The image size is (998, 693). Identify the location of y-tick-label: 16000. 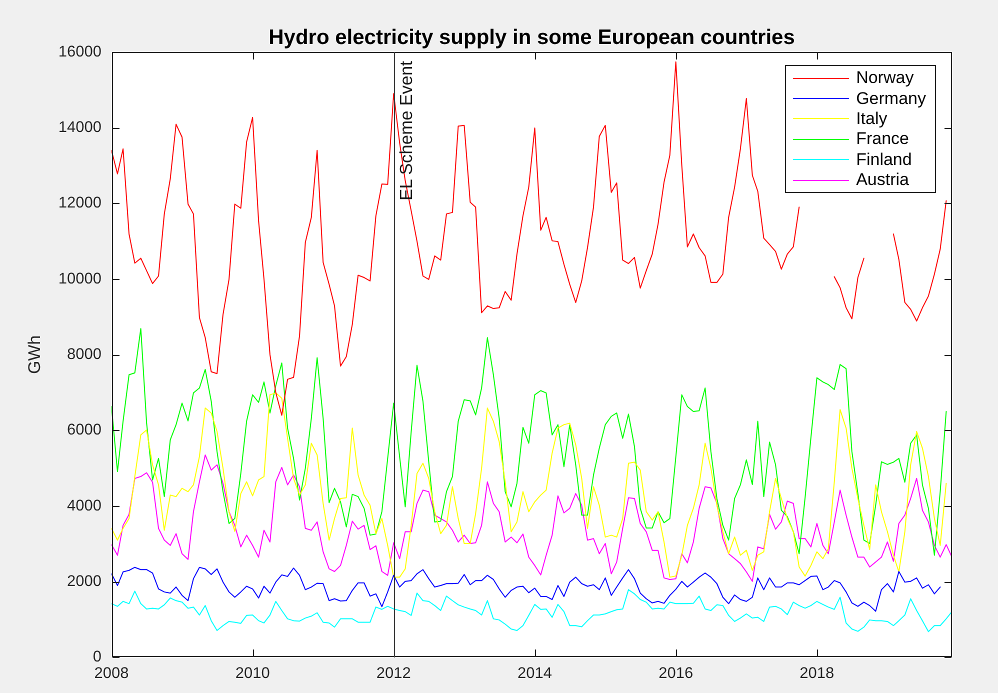
(80, 51).